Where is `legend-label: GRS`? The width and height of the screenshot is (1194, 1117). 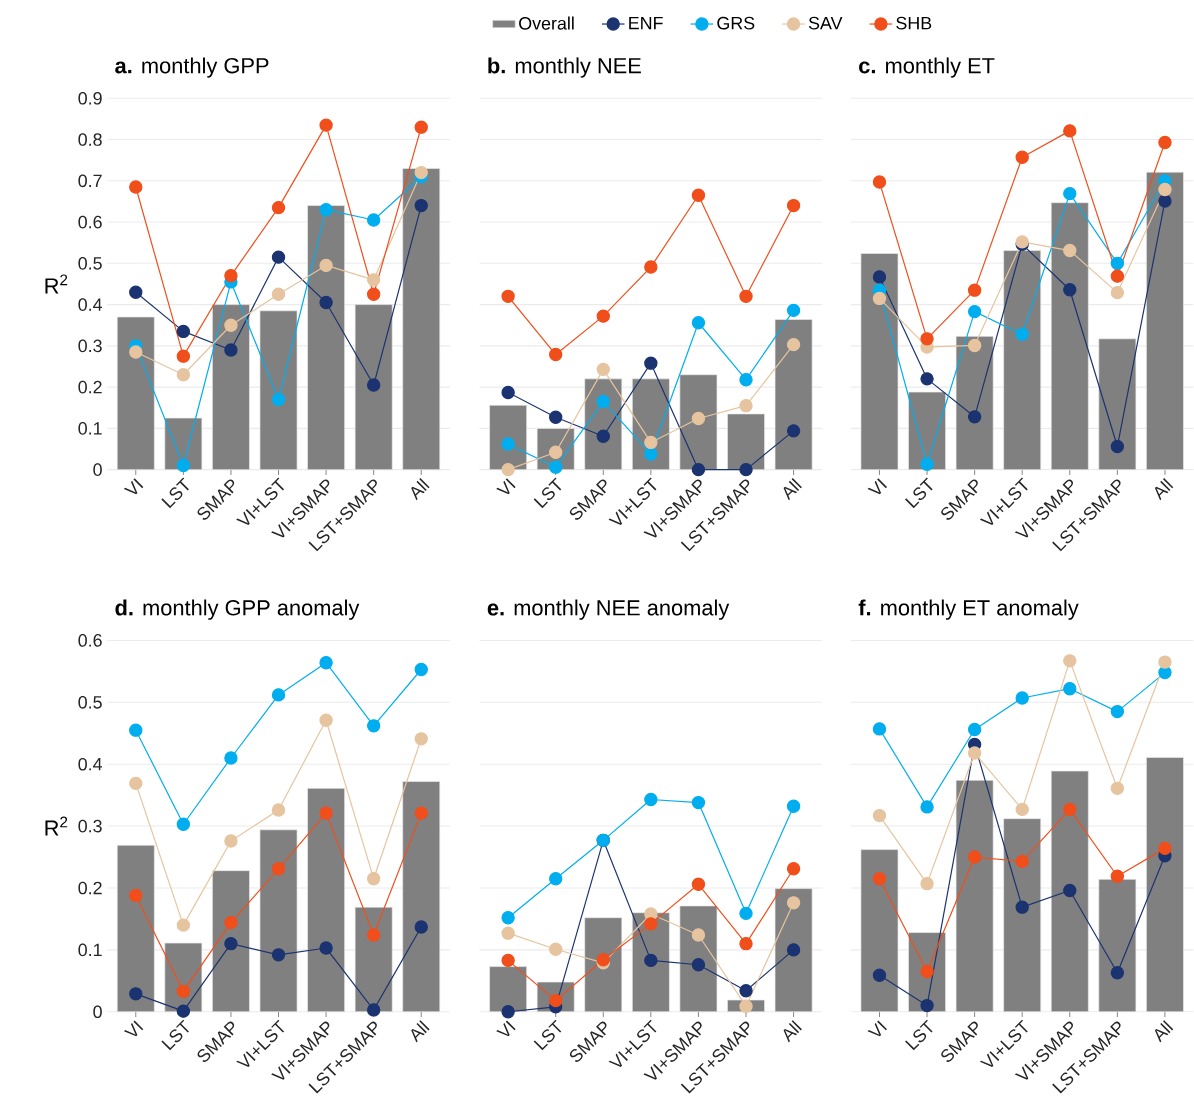 legend-label: GRS is located at coordinates (736, 23).